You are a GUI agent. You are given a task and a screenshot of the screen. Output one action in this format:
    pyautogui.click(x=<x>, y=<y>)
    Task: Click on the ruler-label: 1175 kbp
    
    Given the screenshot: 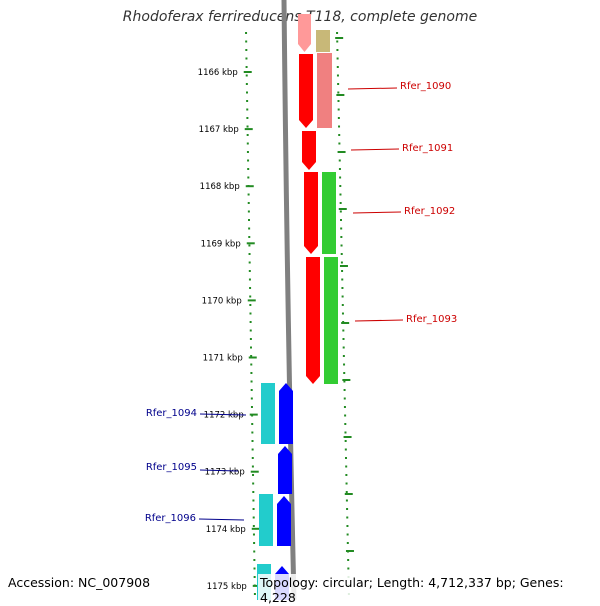 What is the action you would take?
    pyautogui.click(x=227, y=587)
    